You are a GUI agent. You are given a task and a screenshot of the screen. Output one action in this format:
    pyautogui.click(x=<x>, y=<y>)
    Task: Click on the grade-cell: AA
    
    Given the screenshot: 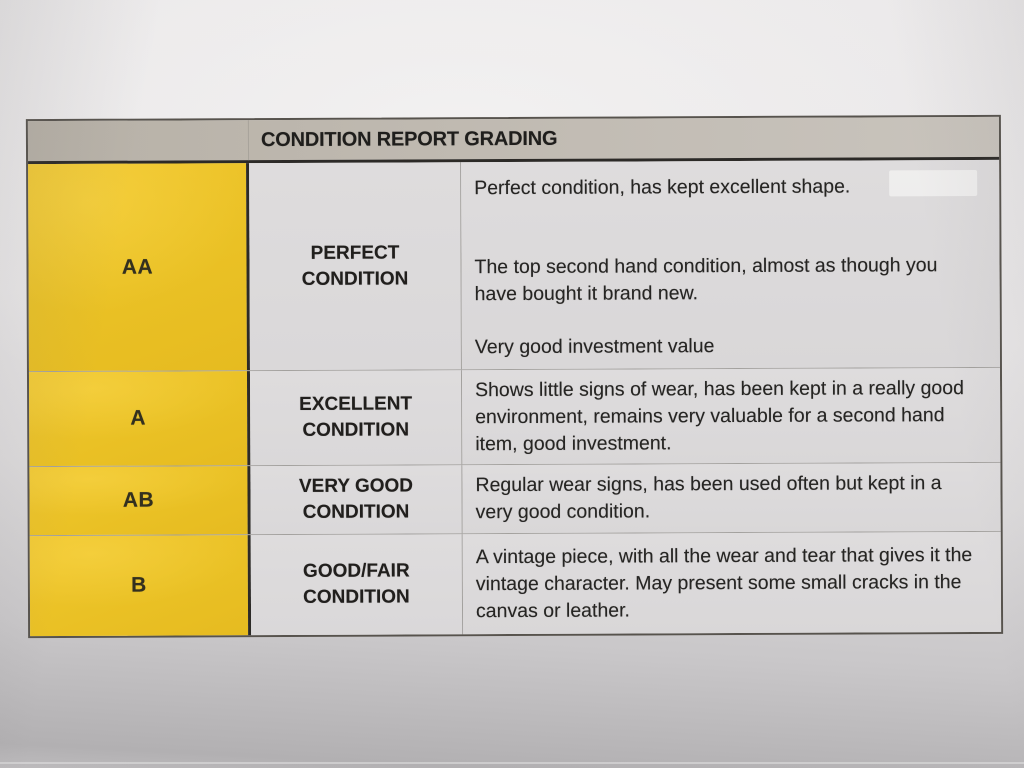 What is the action you would take?
    pyautogui.click(x=139, y=267)
    